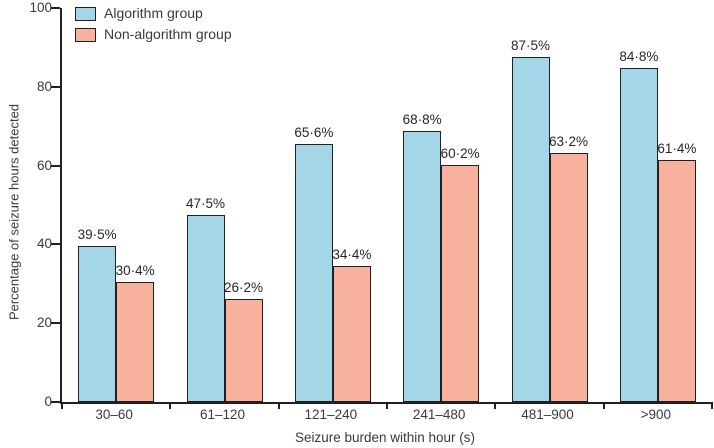 This screenshot has height=448, width=714. I want to click on y-tick-label: 20, so click(44, 323).